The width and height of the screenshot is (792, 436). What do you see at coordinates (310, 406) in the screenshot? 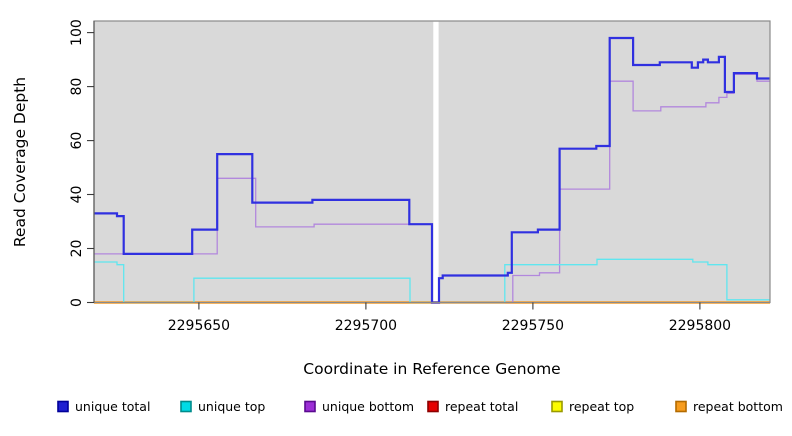
I see `legend-swatch-unique-bottom` at bounding box center [310, 406].